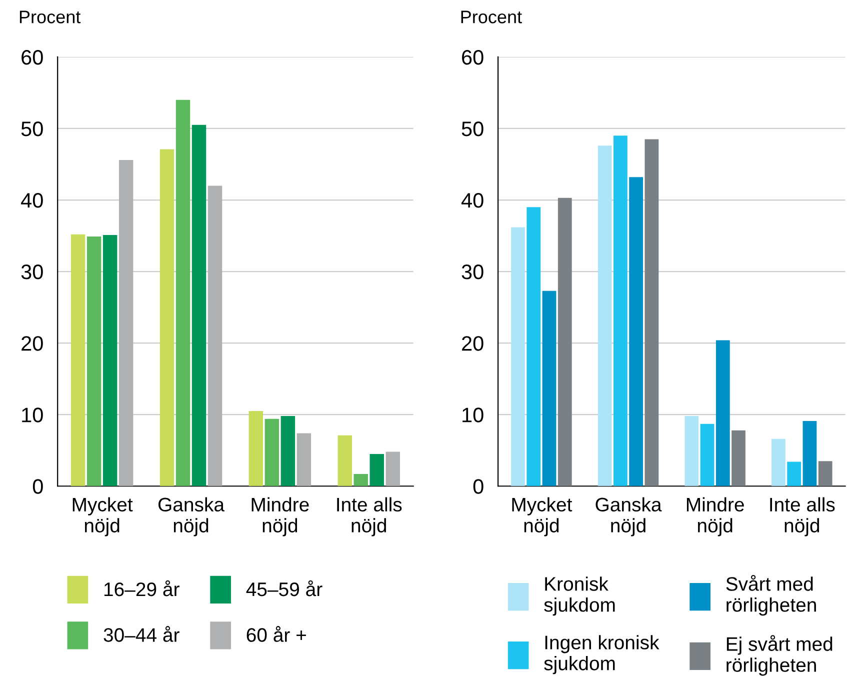  Describe the element at coordinates (142, 588) in the screenshot. I see `legend-label: 16–29 år` at that location.